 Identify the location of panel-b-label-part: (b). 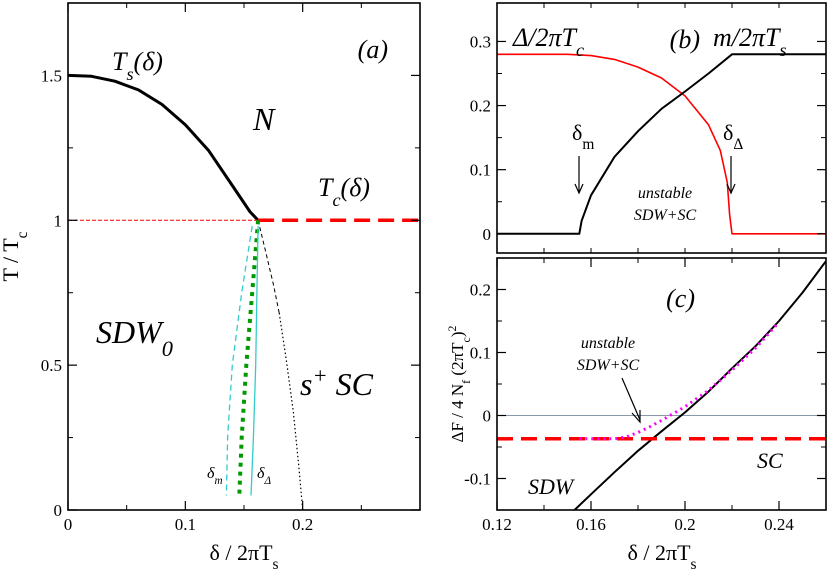
(685, 39).